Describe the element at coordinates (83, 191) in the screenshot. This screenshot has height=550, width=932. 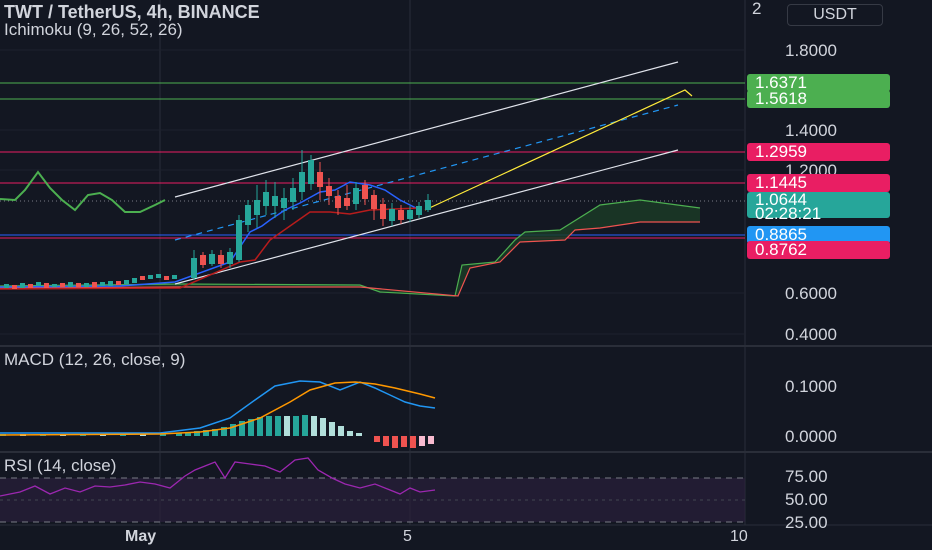
I see `chikou-span` at that location.